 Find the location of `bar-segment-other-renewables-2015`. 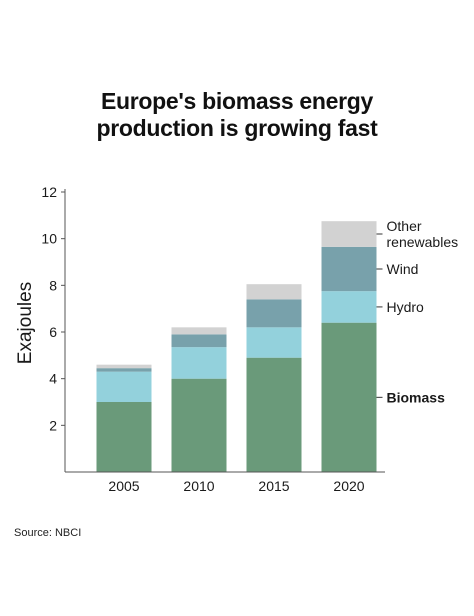

bar-segment-other-renewables-2015 is located at coordinates (274, 292).